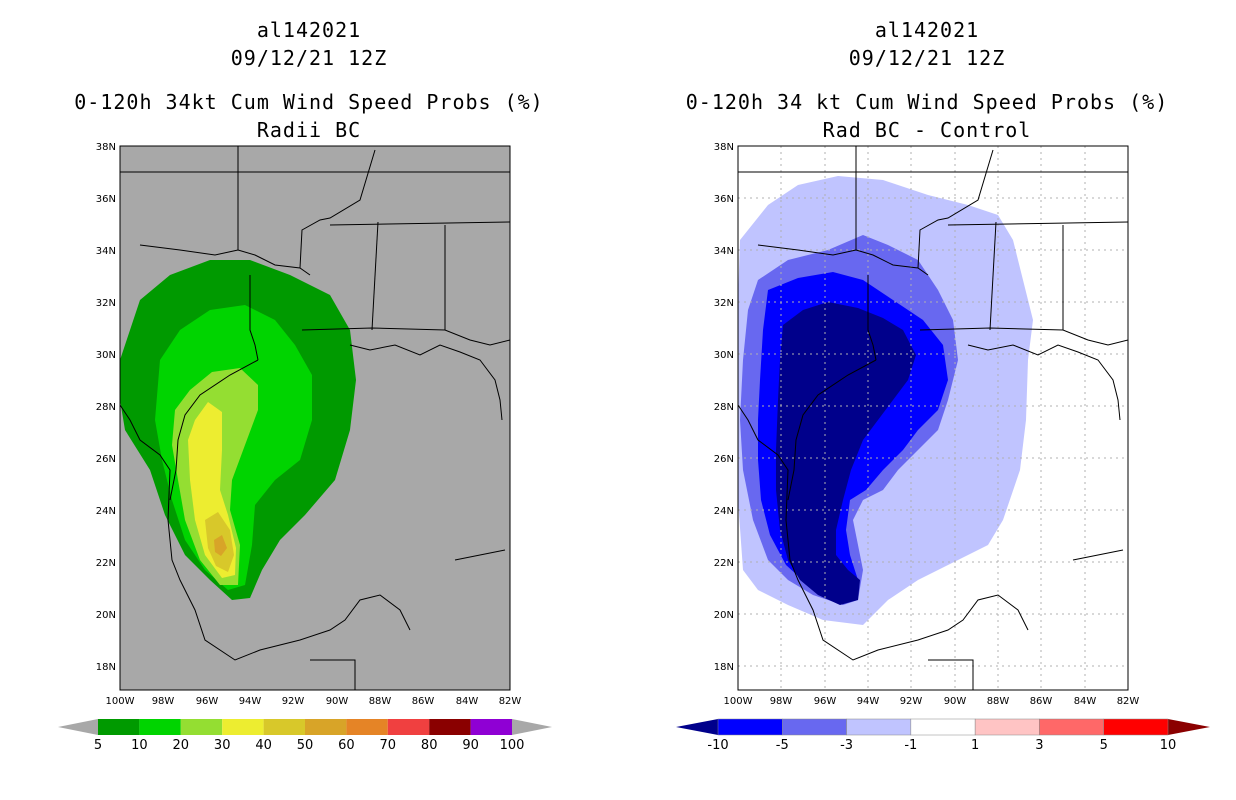  I want to click on right-subtitle: Rad BC - Control, so click(927, 130).